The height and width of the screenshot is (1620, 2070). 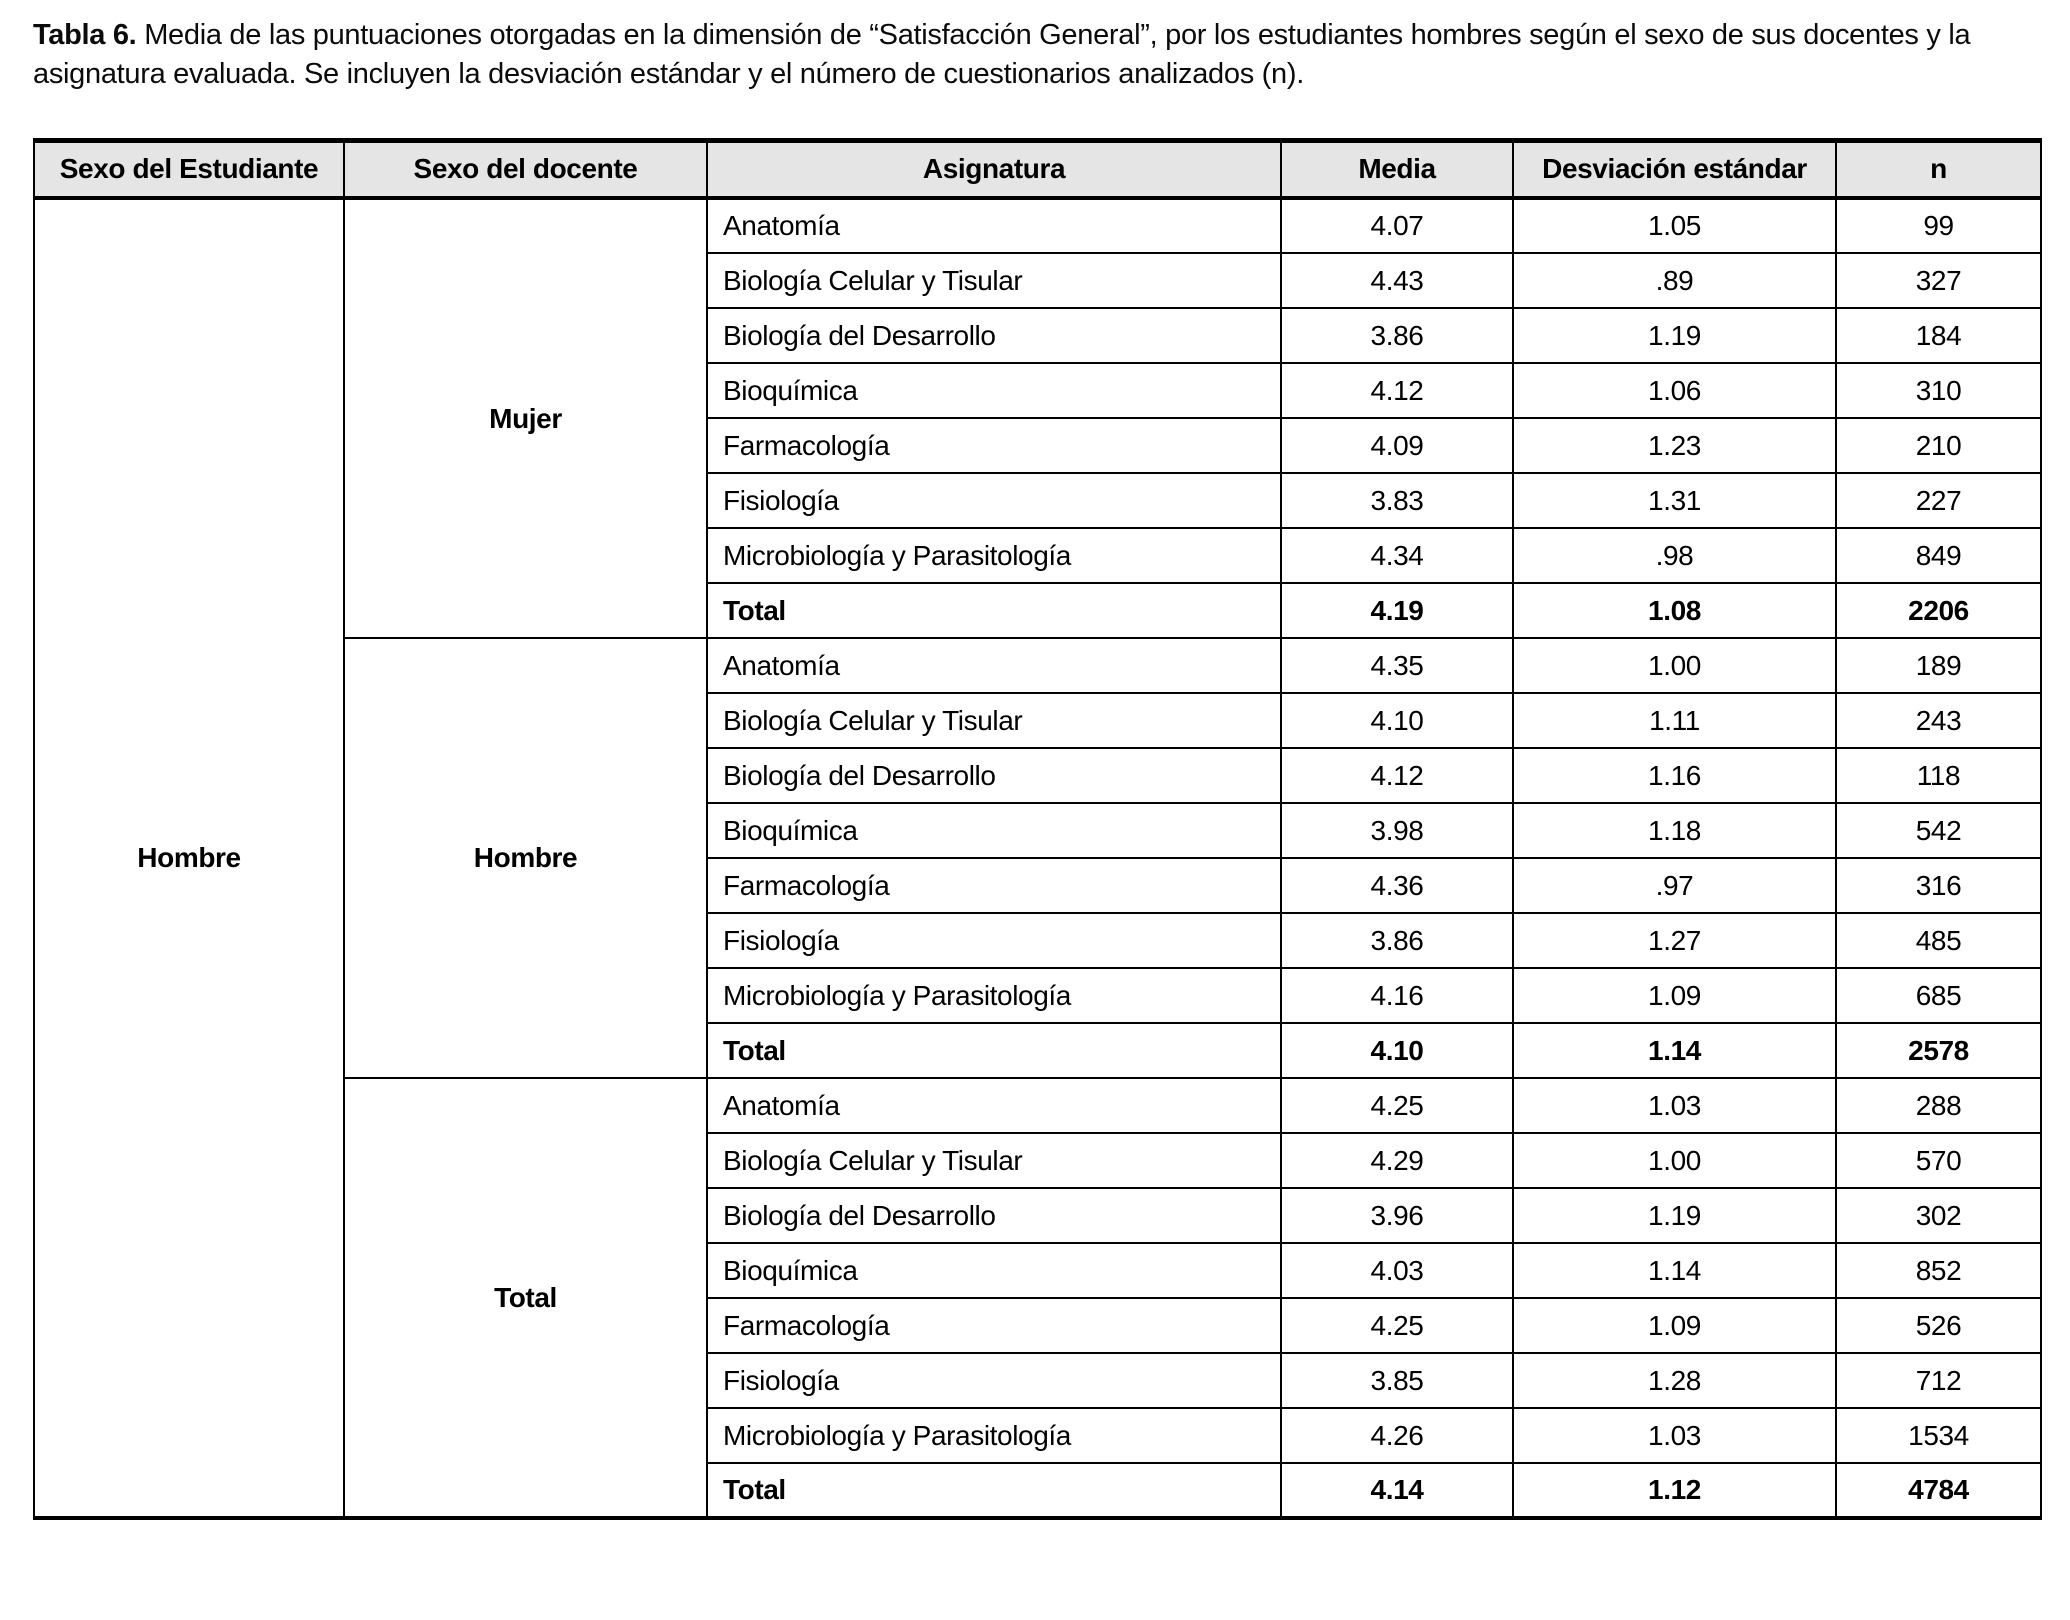 What do you see at coordinates (1674, 281) in the screenshot?
I see `sd-cell: .89` at bounding box center [1674, 281].